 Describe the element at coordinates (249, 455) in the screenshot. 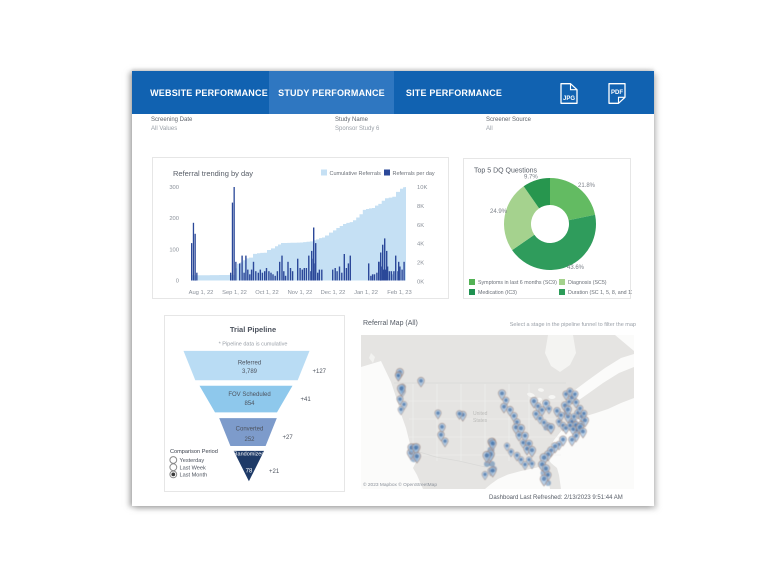

I see `svg-text: Randomized` at that location.